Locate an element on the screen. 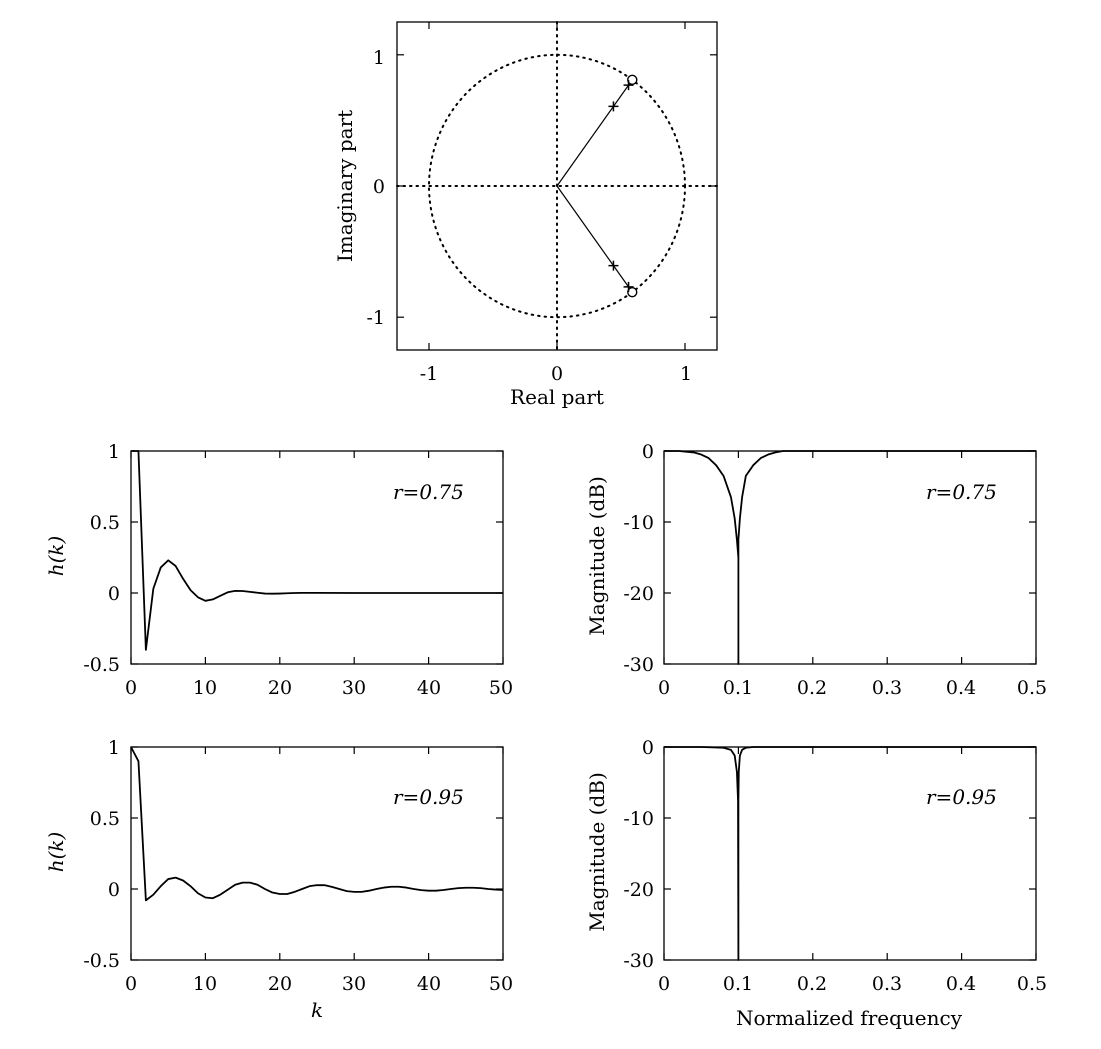 The width and height of the screenshot is (1101, 1049). m95-xtick-label-4: 0.4 is located at coordinates (961, 984).